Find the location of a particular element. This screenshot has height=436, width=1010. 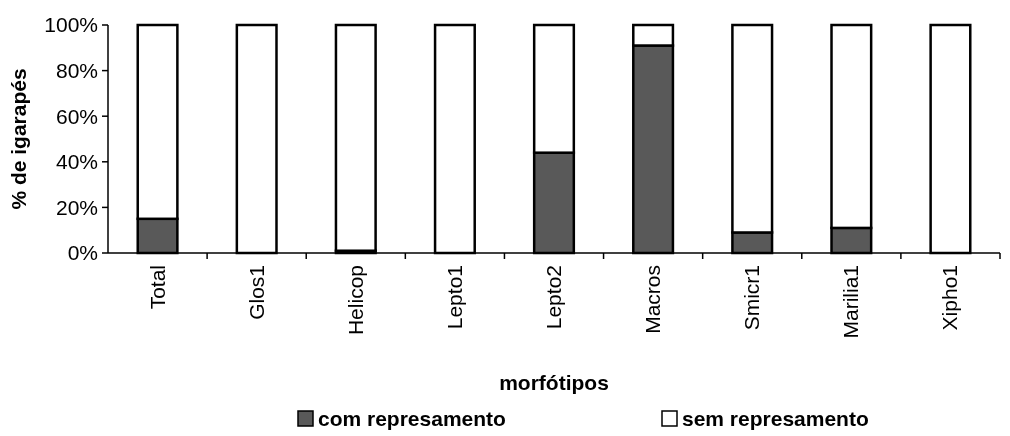

legend-label: com represamento is located at coordinates (412, 419).